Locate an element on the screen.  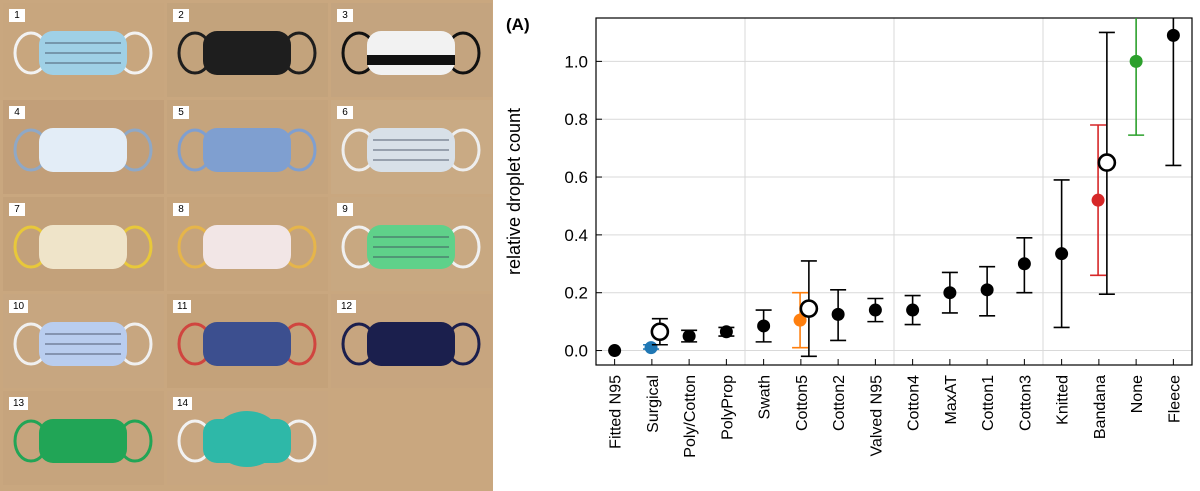
category-label: Surgical is located at coordinates (653, 404).